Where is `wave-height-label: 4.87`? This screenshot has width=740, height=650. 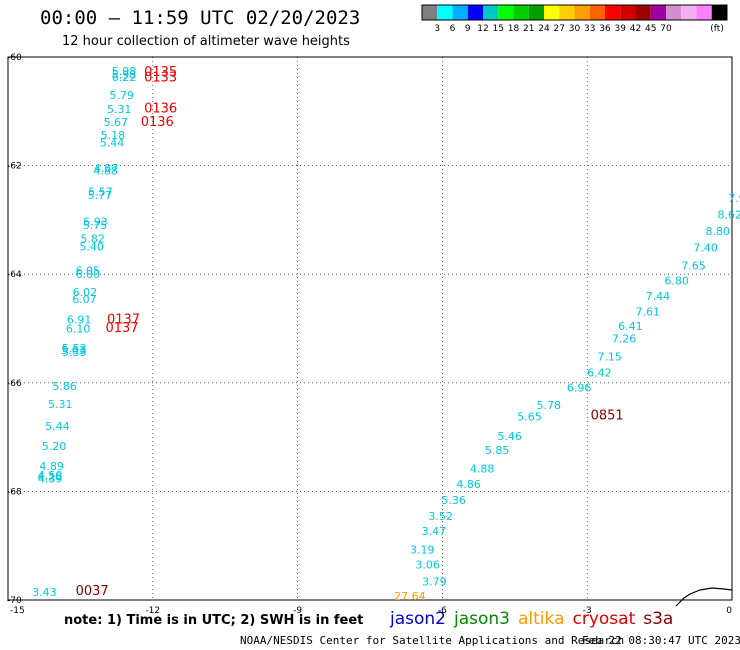 wave-height-label: 4.87 is located at coordinates (106, 168).